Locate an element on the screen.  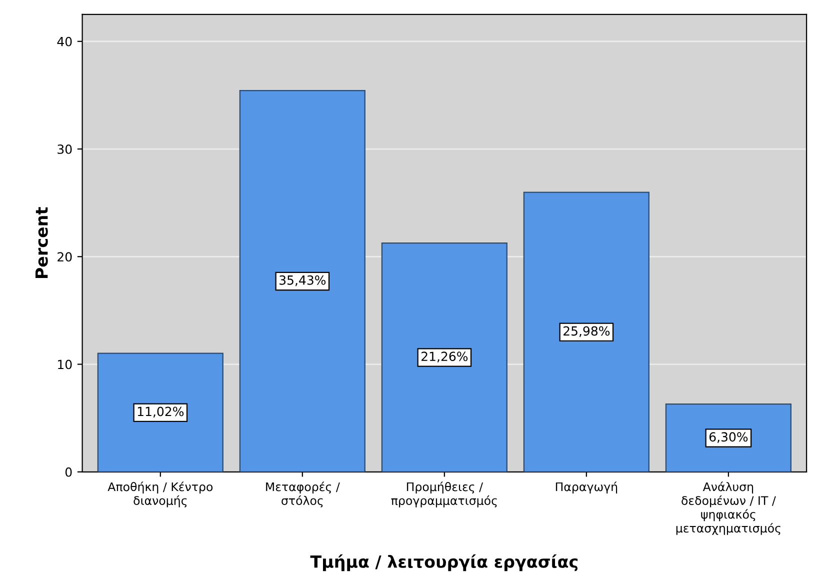
y-tick-label: 30 is located at coordinates (65, 149).